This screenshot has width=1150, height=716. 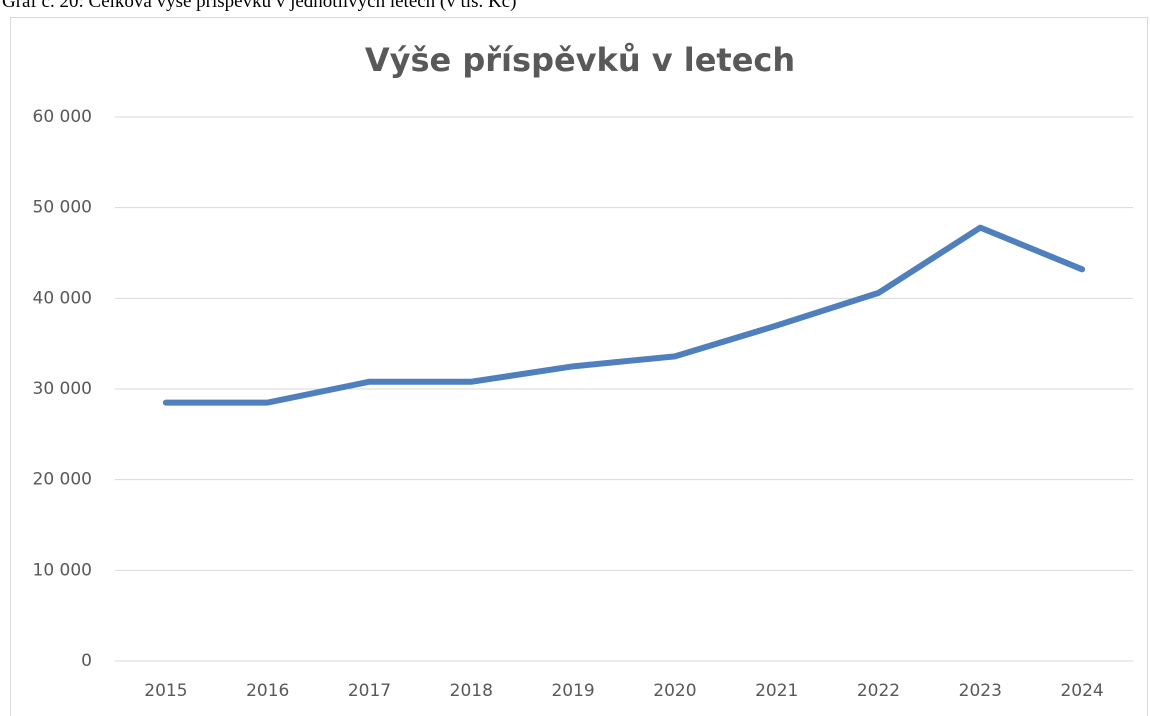 I want to click on y-tick-label: 20 000, so click(x=62, y=480).